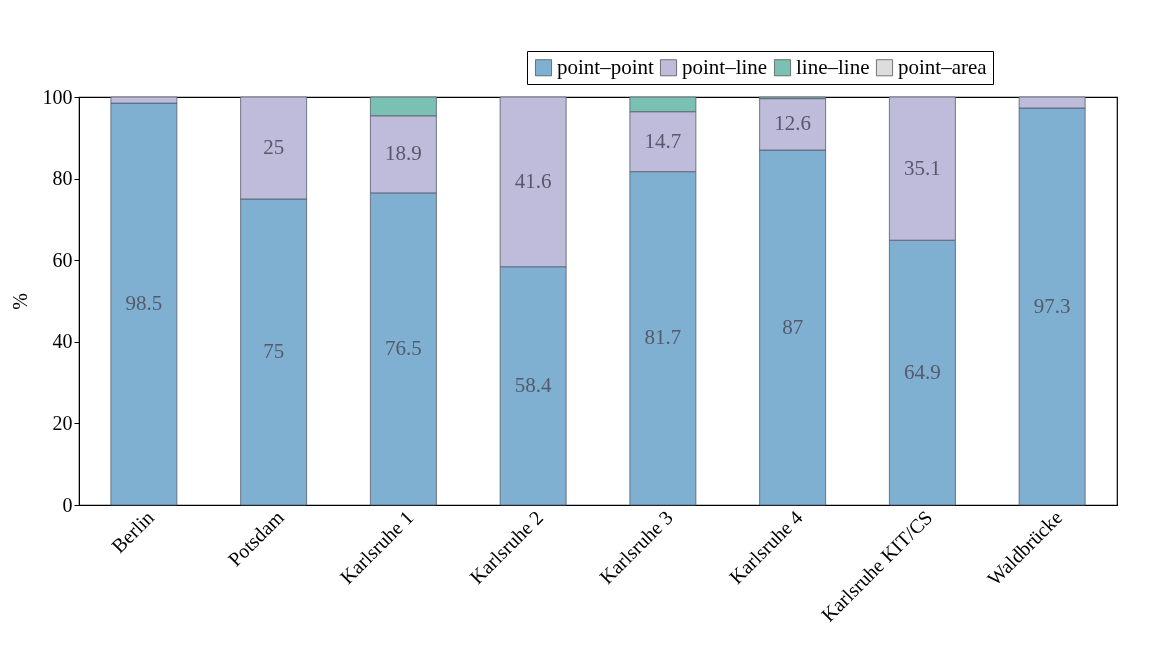  I want to click on legend-label: point–point, so click(605, 66).